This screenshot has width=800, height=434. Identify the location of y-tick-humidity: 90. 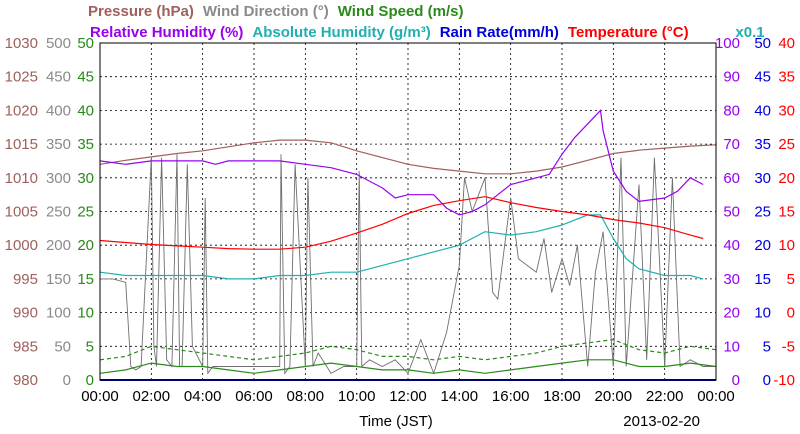
(731, 77).